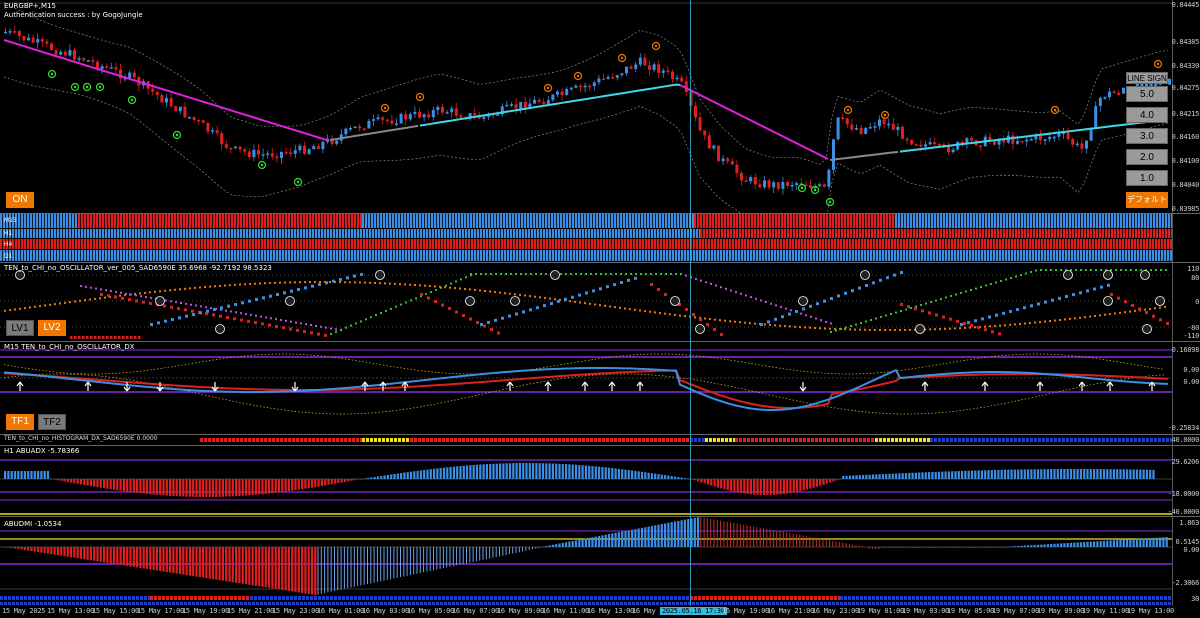  I want to click on abuadx-pane: H1 ABUADX -5.78366, so click(586, 481).